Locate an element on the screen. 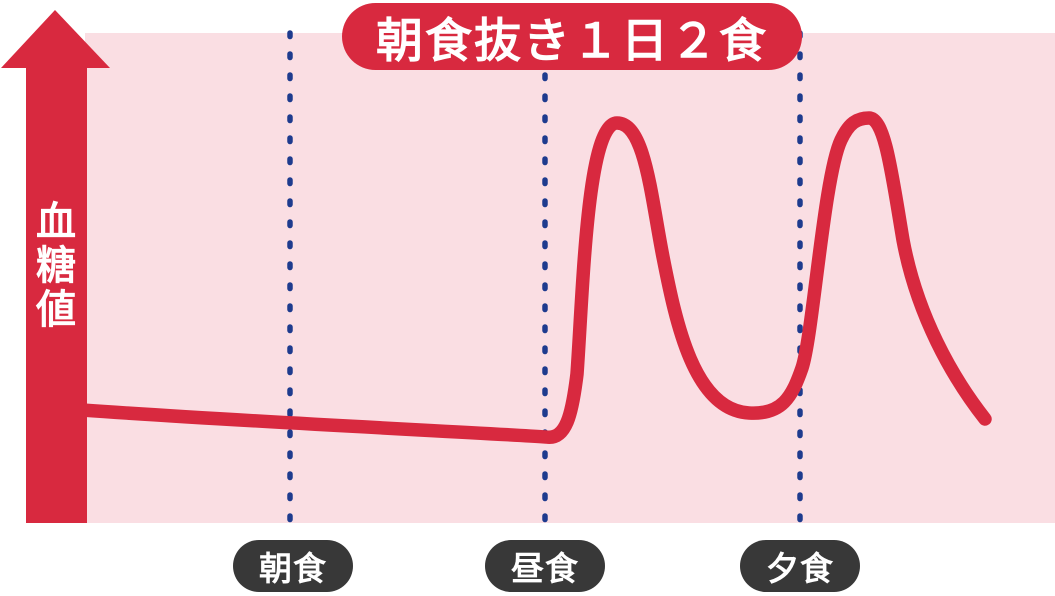  meal-pill-dinner-label: 夕食 is located at coordinates (800, 568).